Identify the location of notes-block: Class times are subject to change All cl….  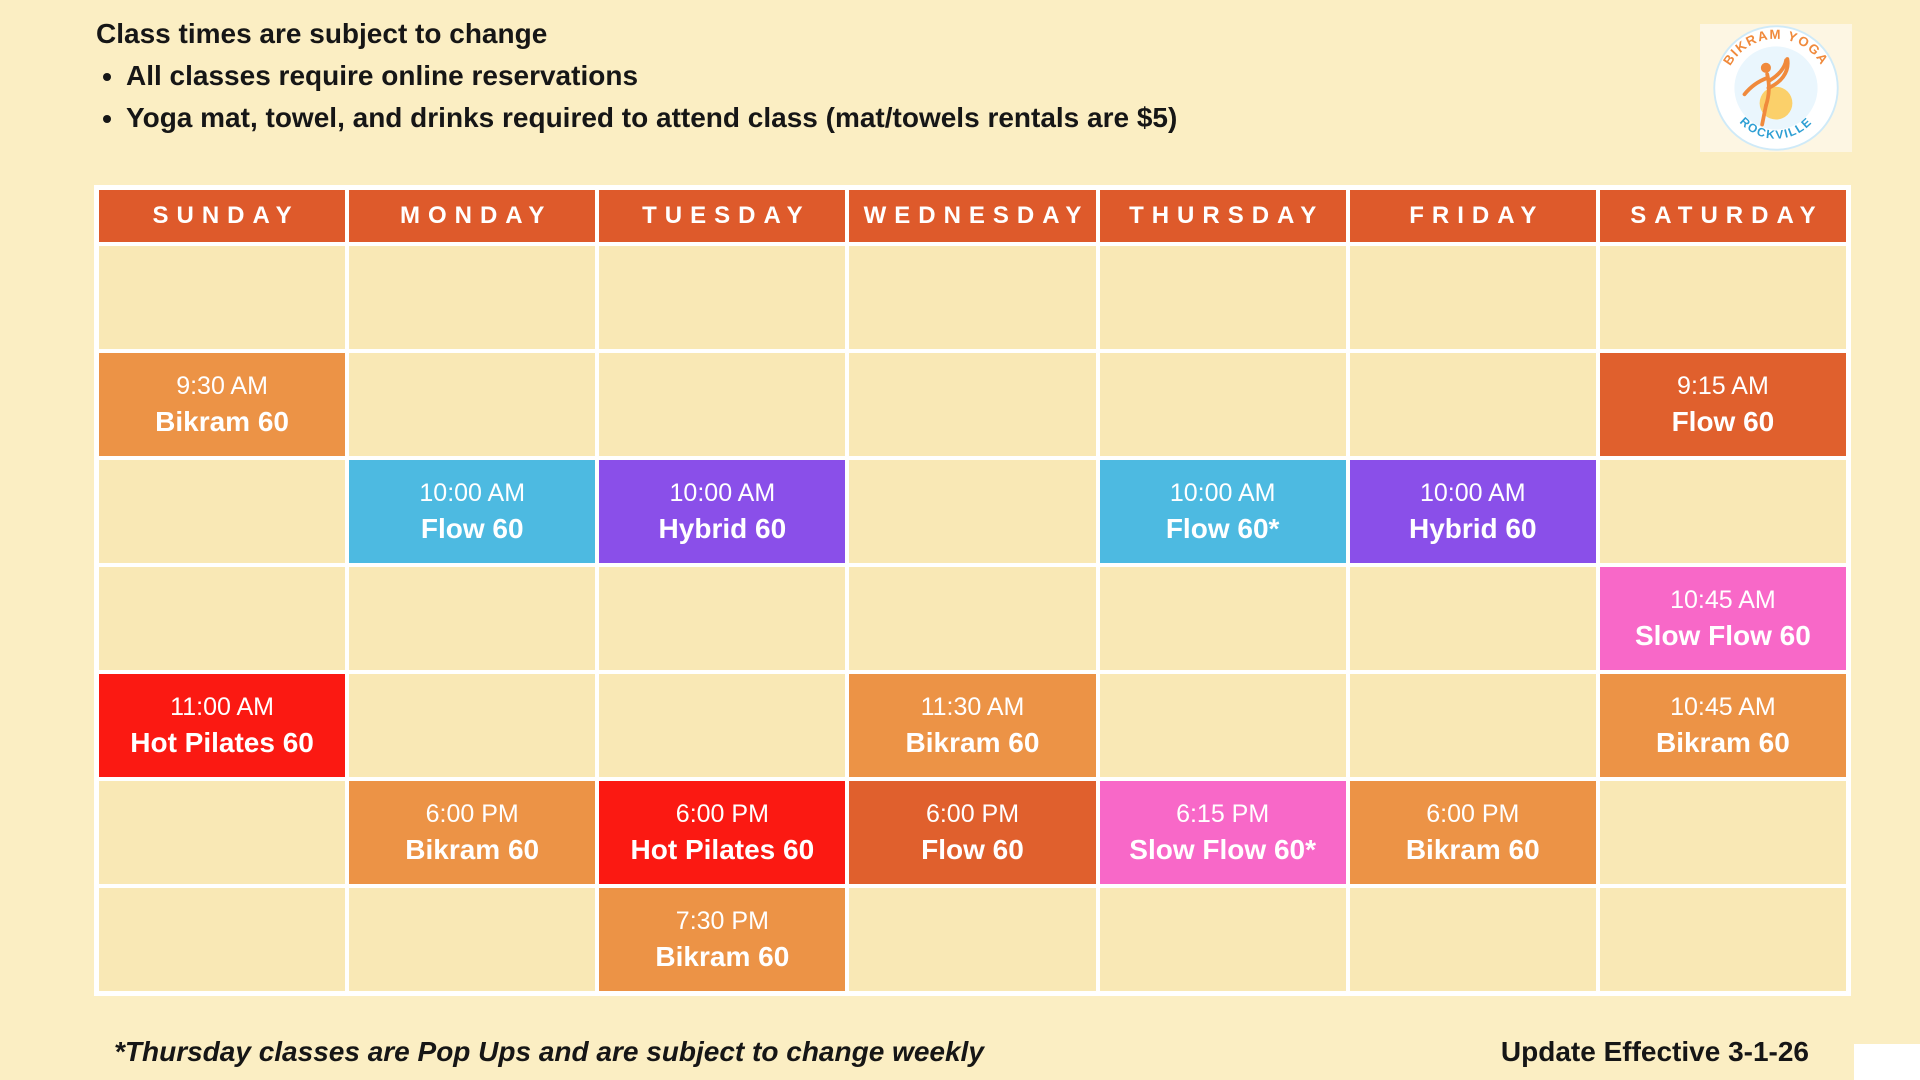
(636, 75).